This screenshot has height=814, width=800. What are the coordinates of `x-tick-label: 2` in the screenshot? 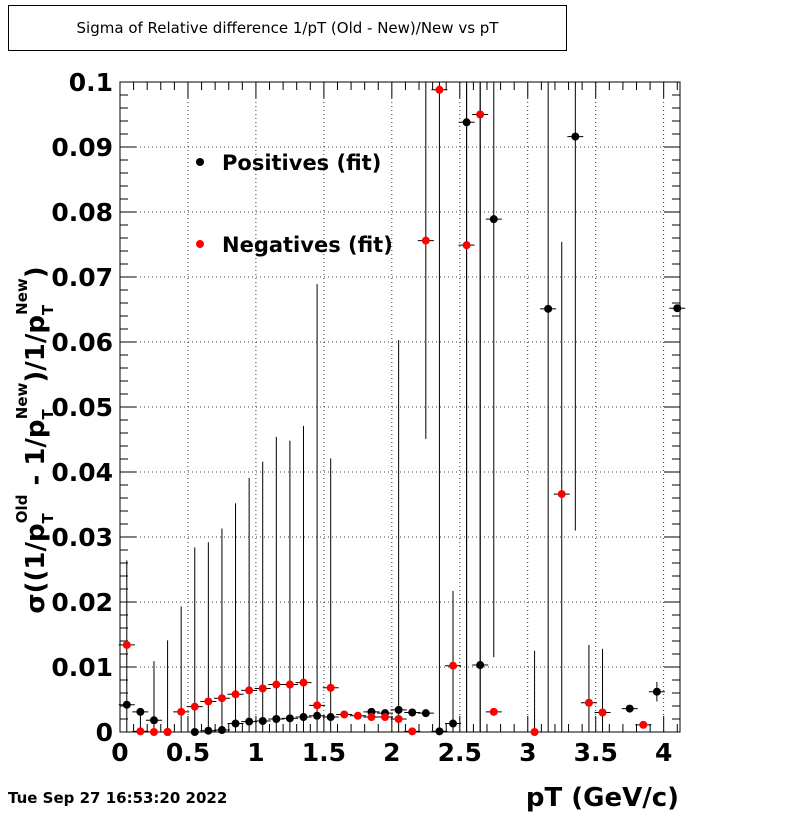 It's located at (391, 752).